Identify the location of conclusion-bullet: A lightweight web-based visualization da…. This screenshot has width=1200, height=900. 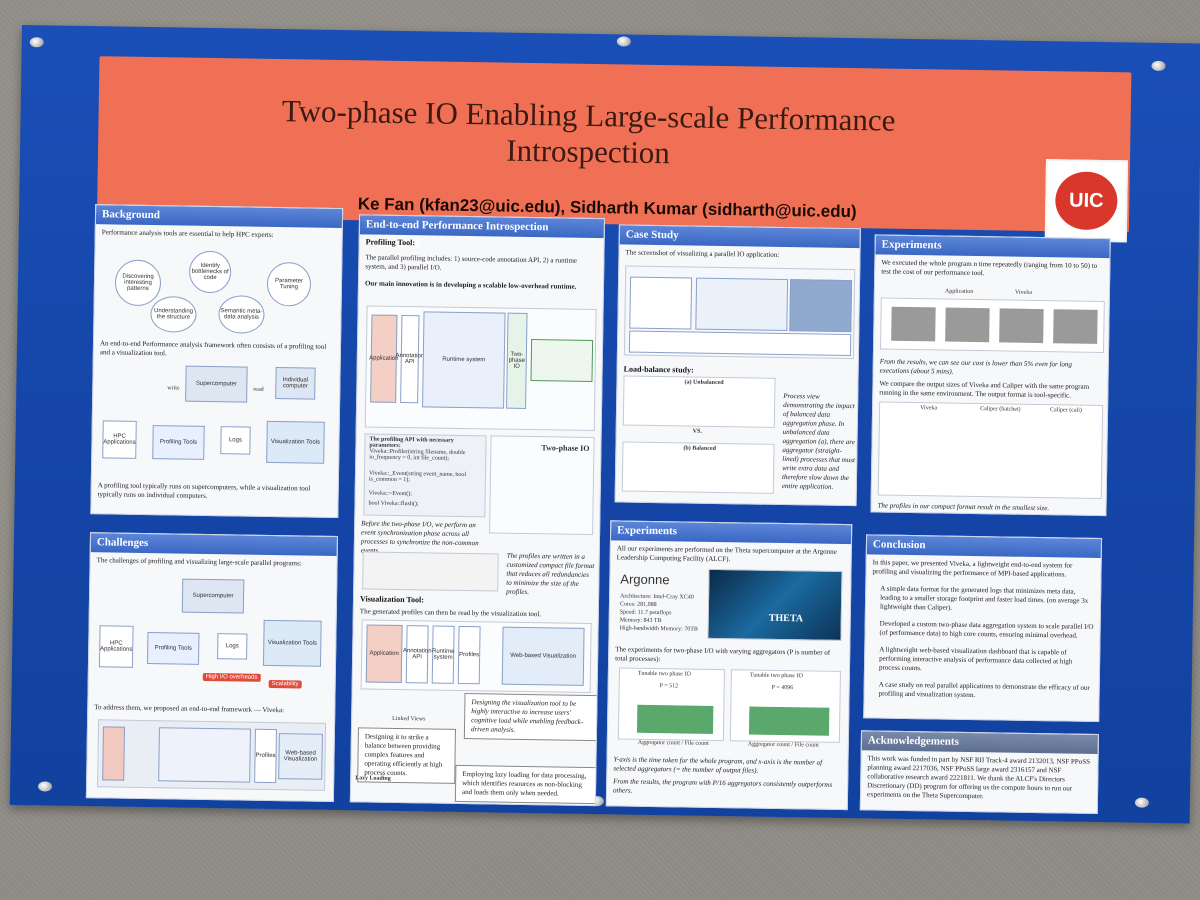
(975, 659).